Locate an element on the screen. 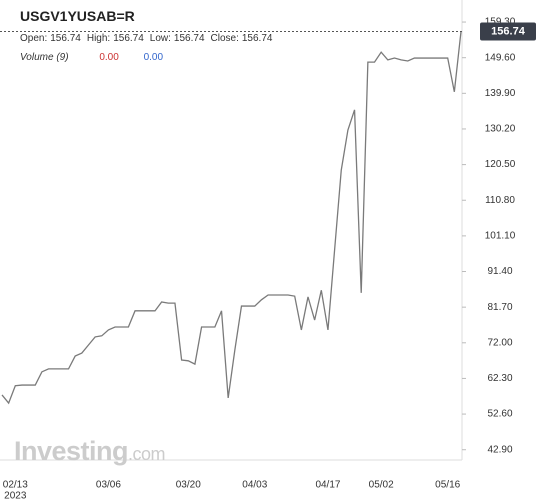  last-price-label: 156.74 is located at coordinates (508, 31).